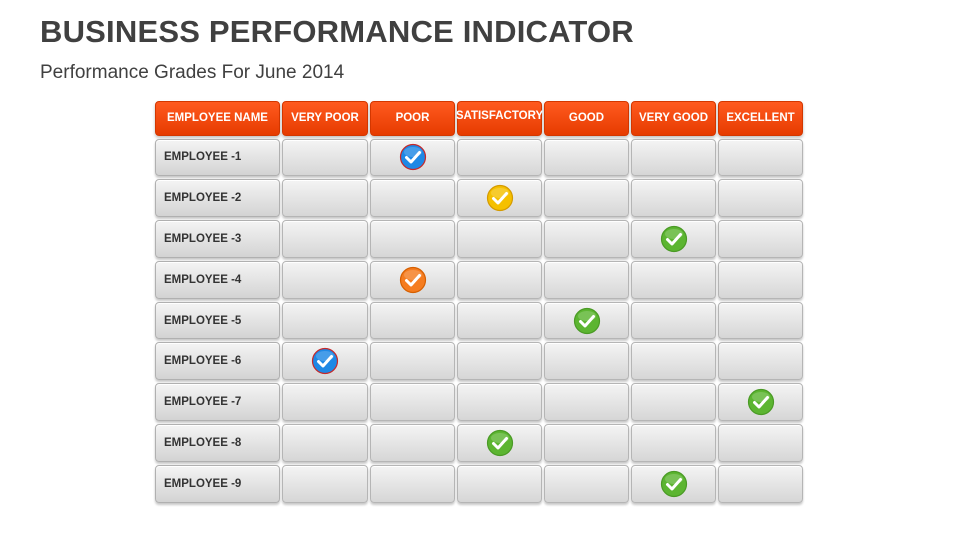  Describe the element at coordinates (217, 443) in the screenshot. I see `employee-name-cell: EMPLOYEE -8` at that location.